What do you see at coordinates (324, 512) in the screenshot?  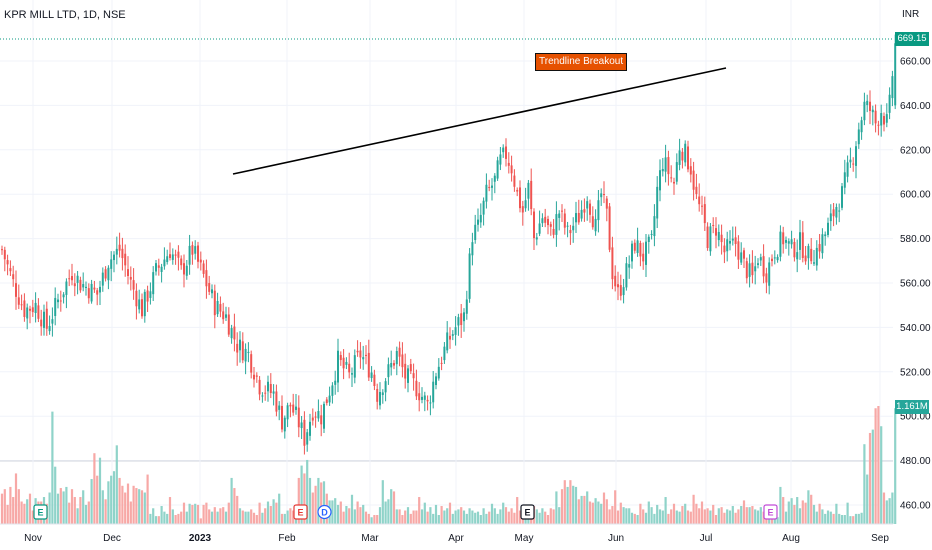 I see `event-marker: D` at bounding box center [324, 512].